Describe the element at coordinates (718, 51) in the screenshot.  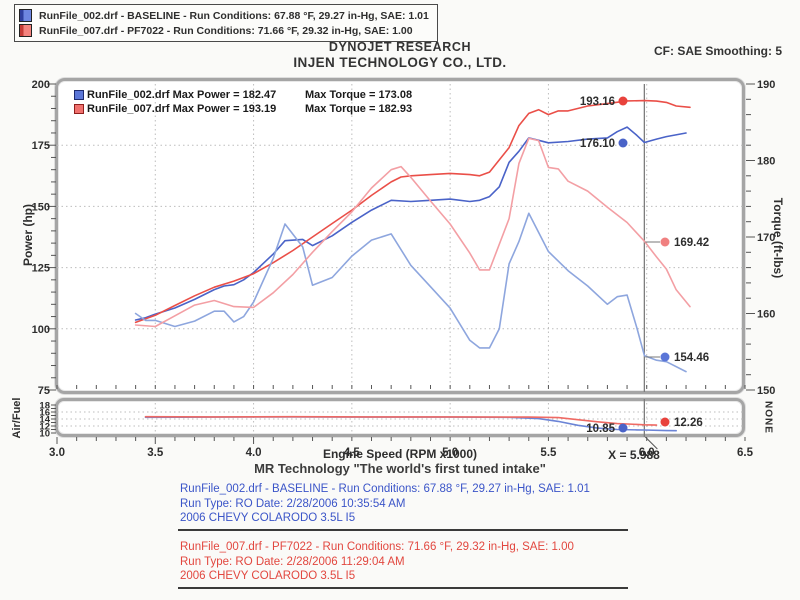
I see `correction-smoothing-label: CF: SAE Smoothing: 5` at that location.